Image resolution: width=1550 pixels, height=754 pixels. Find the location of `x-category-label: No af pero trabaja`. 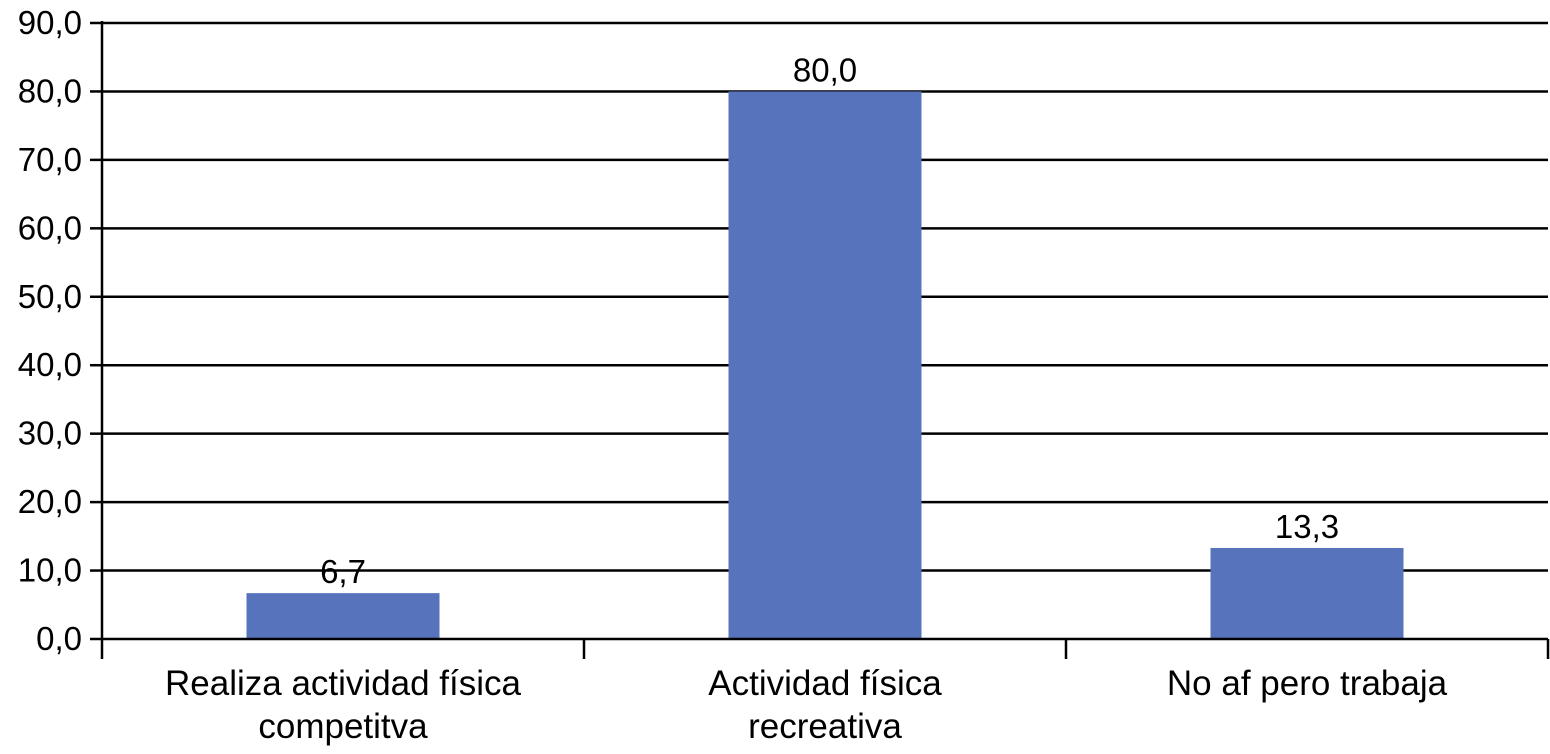

x-category-label: No af pero trabaja is located at coordinates (1307, 683).